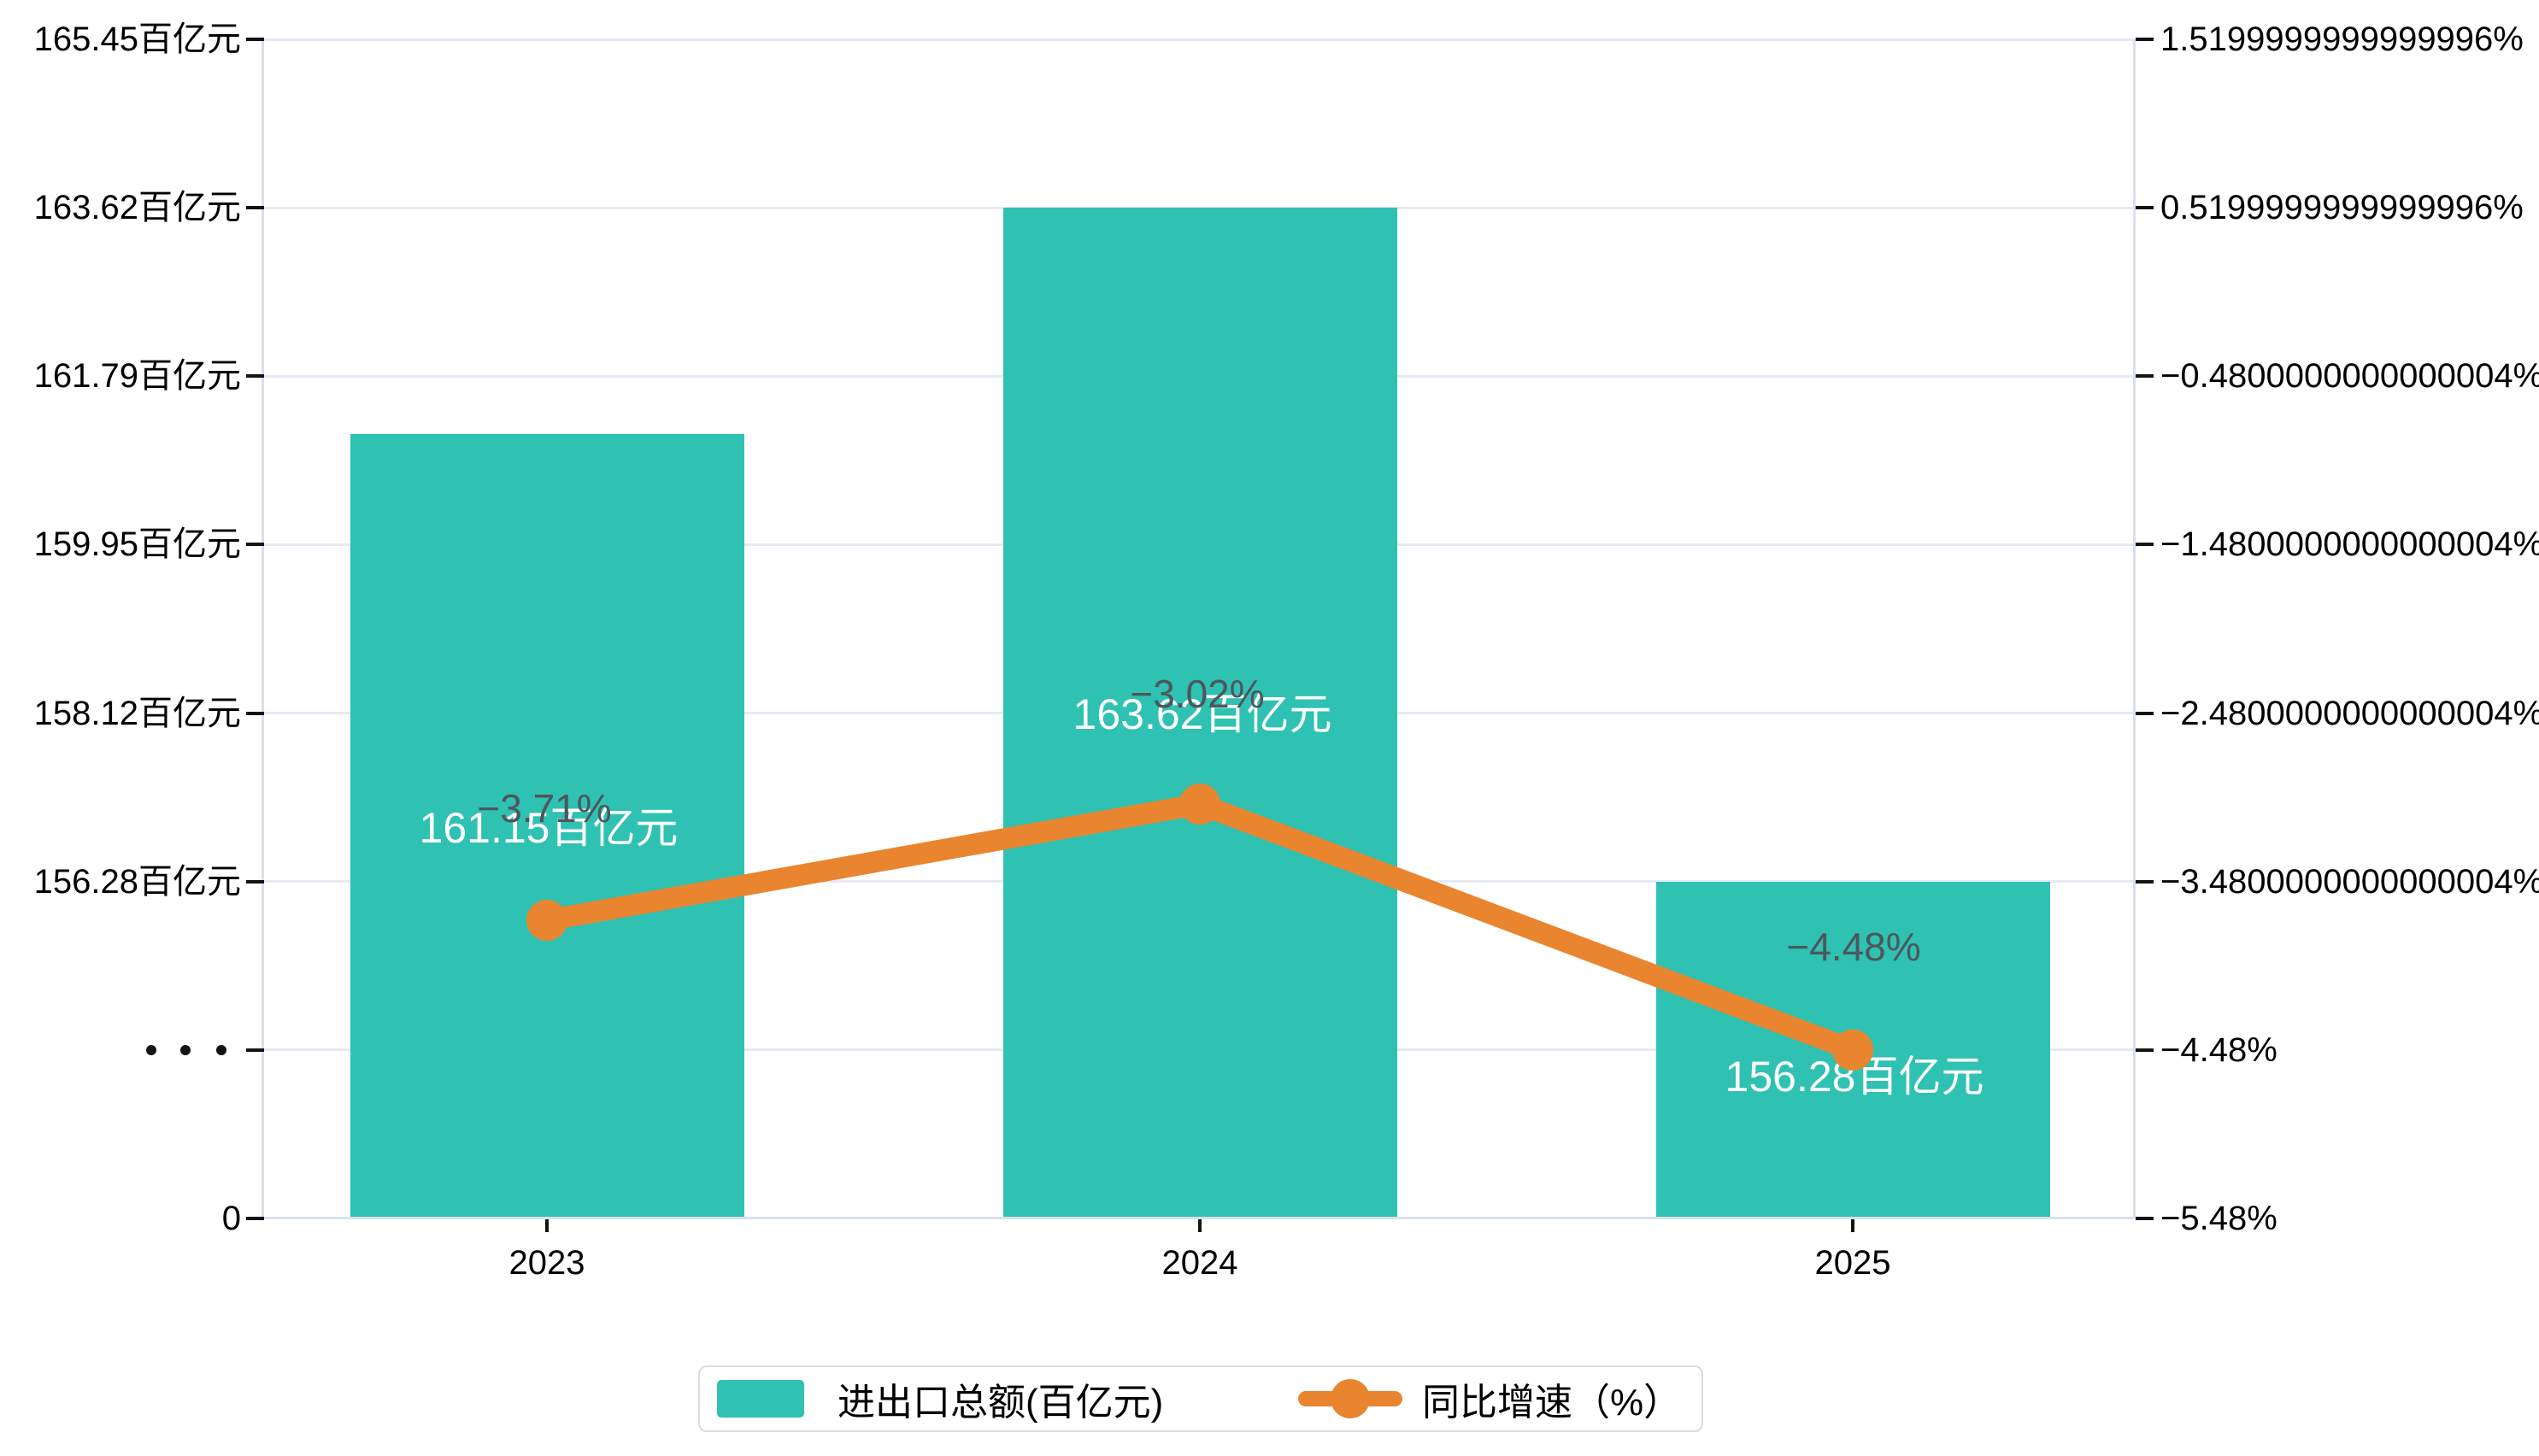  What do you see at coordinates (1350, 1399) in the screenshot?
I see `legend-line-dot-icon` at bounding box center [1350, 1399].